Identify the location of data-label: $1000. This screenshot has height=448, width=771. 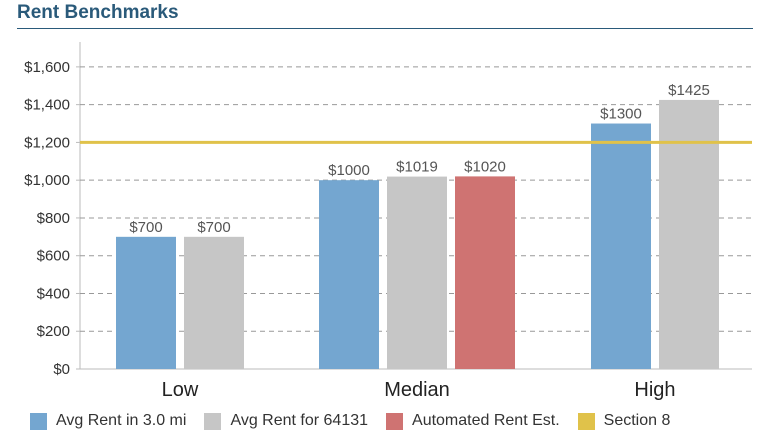
(349, 170).